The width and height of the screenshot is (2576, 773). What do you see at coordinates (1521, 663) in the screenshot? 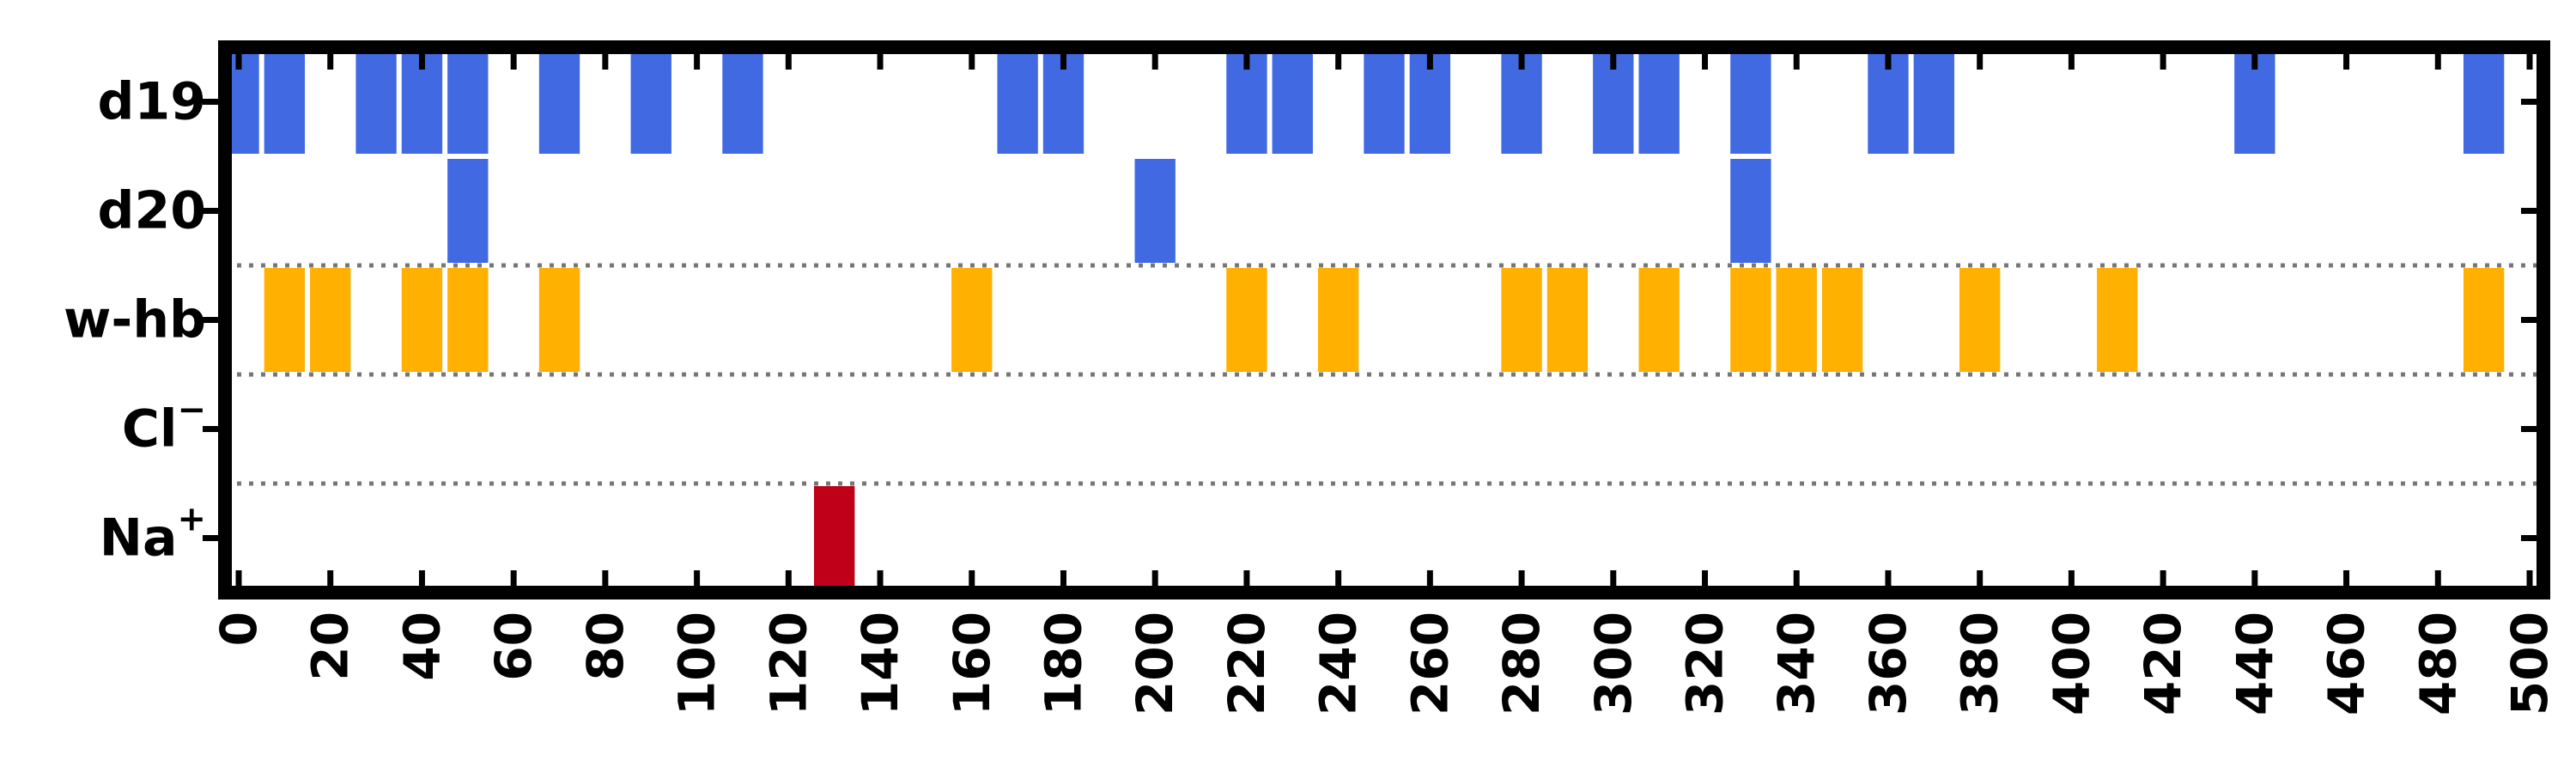
I see `x-tick-label: 280` at bounding box center [1521, 663].